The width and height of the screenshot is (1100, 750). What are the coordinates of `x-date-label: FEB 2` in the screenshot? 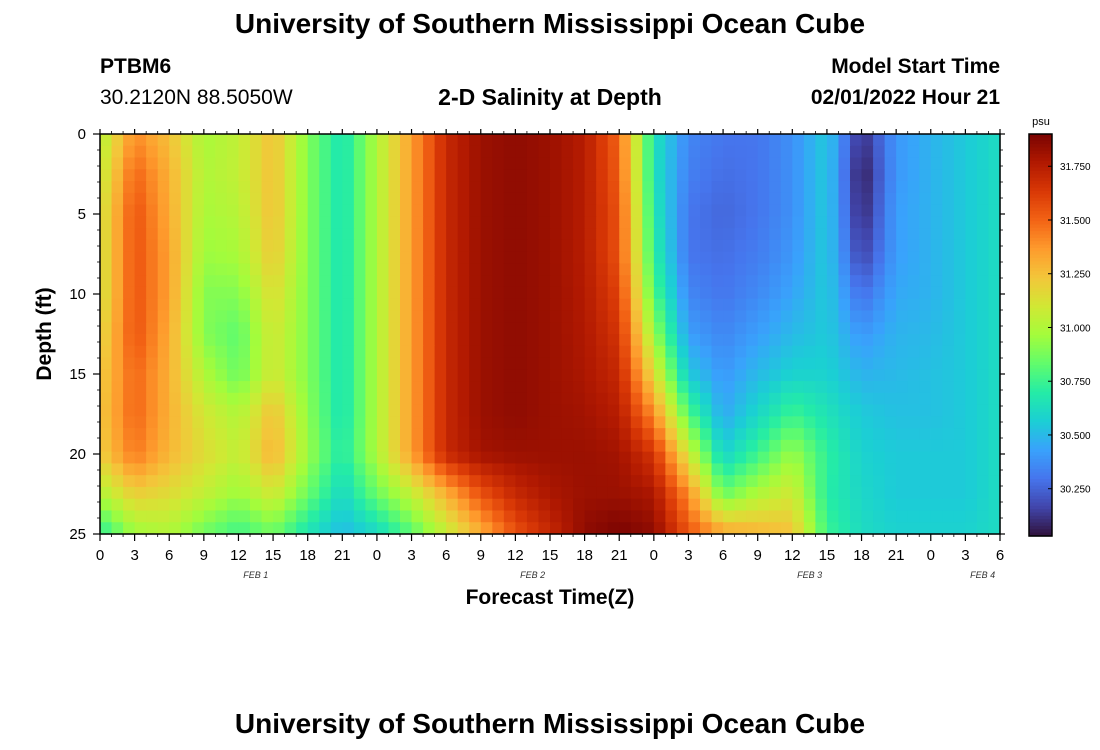 It's located at (532, 575).